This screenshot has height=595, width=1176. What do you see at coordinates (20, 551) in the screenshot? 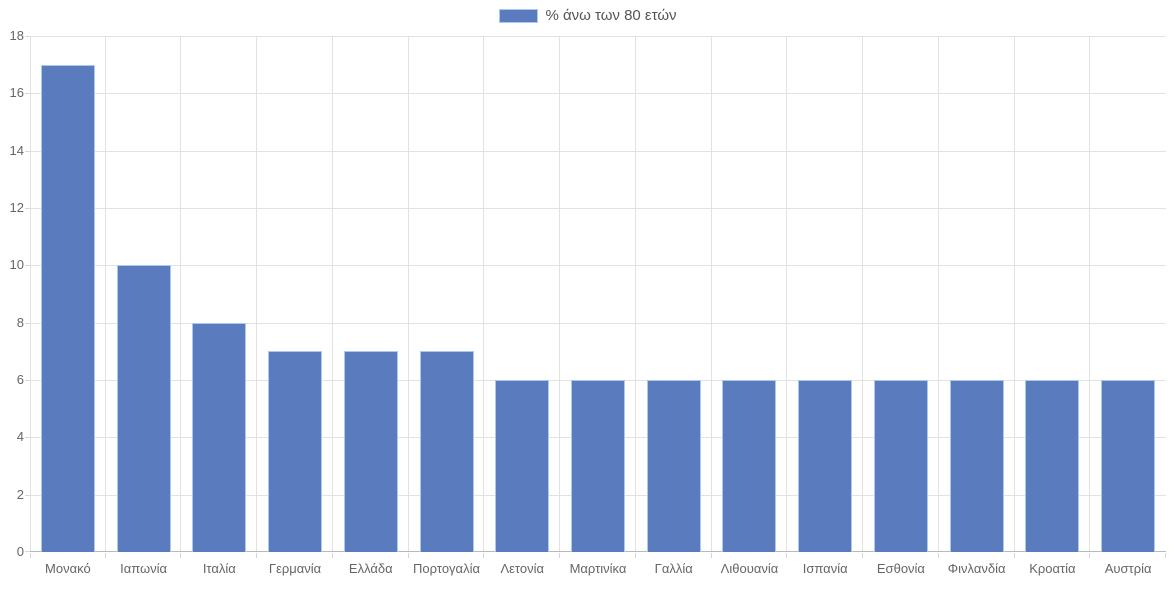
I see `y-axis-label: 0` at bounding box center [20, 551].